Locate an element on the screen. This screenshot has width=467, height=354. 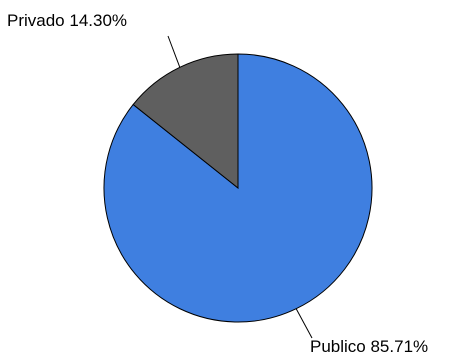
pie-slice-privado is located at coordinates (185, 121).